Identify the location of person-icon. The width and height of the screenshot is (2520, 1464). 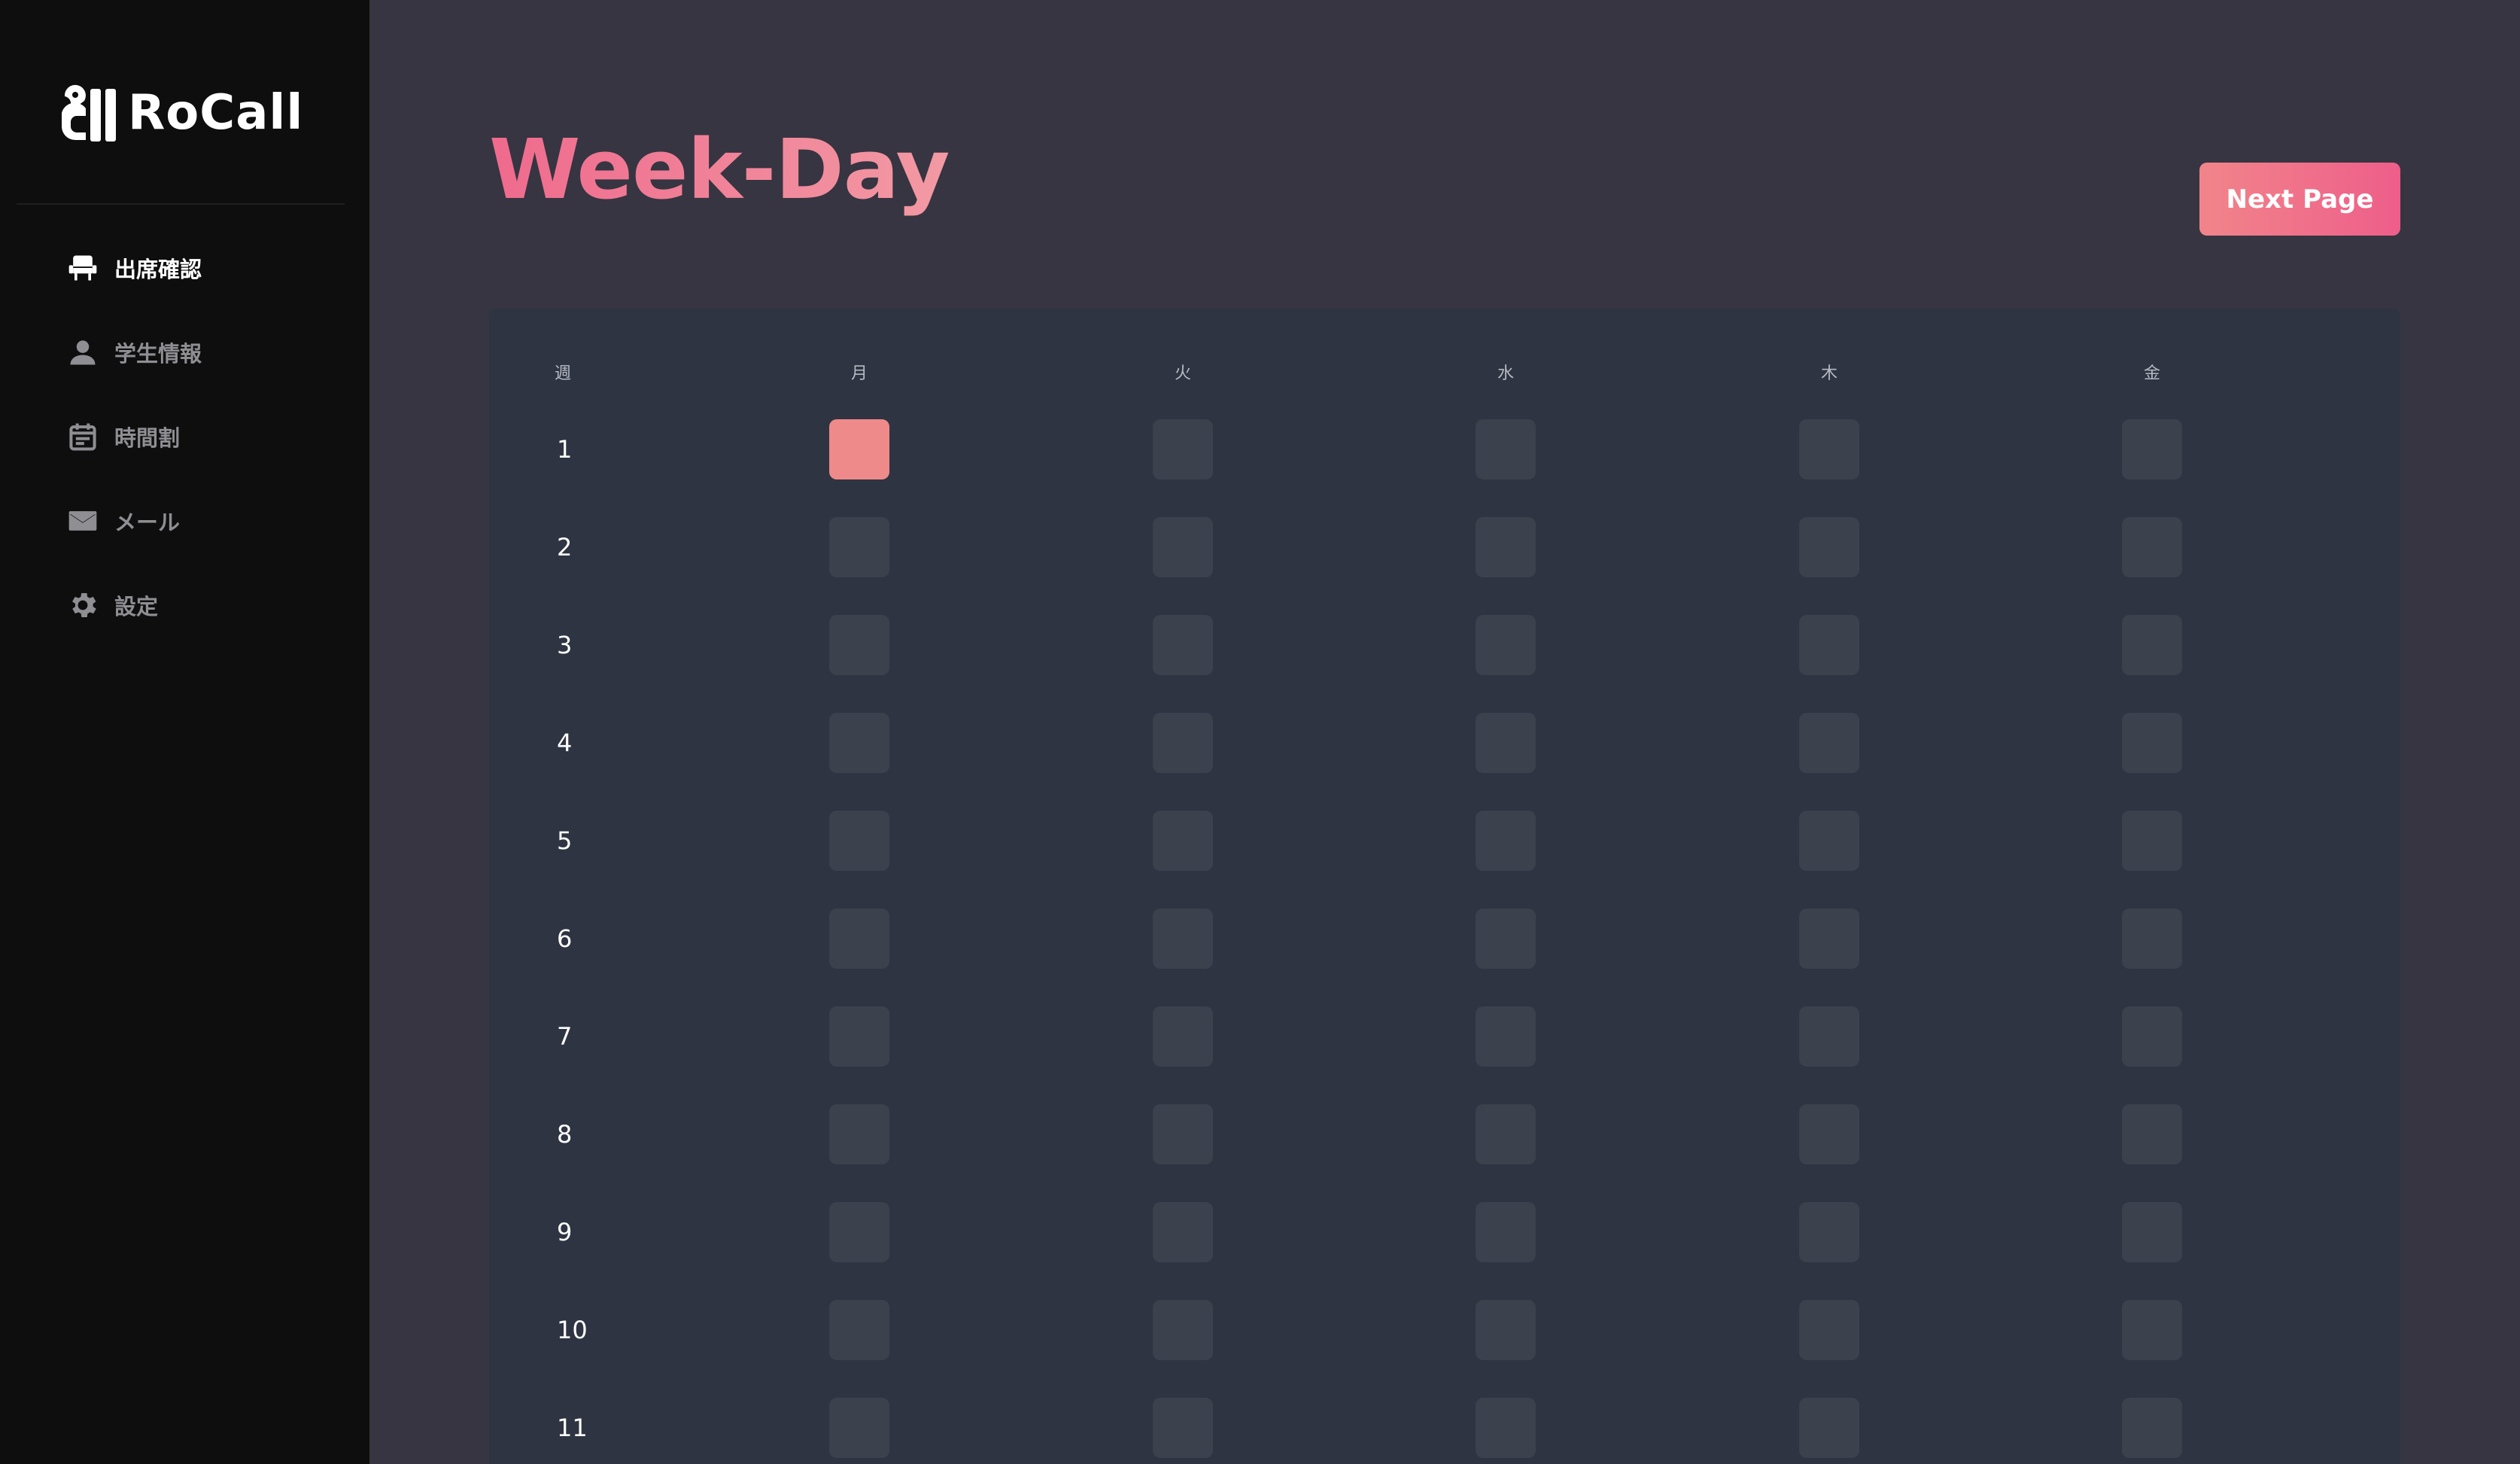
(82, 352).